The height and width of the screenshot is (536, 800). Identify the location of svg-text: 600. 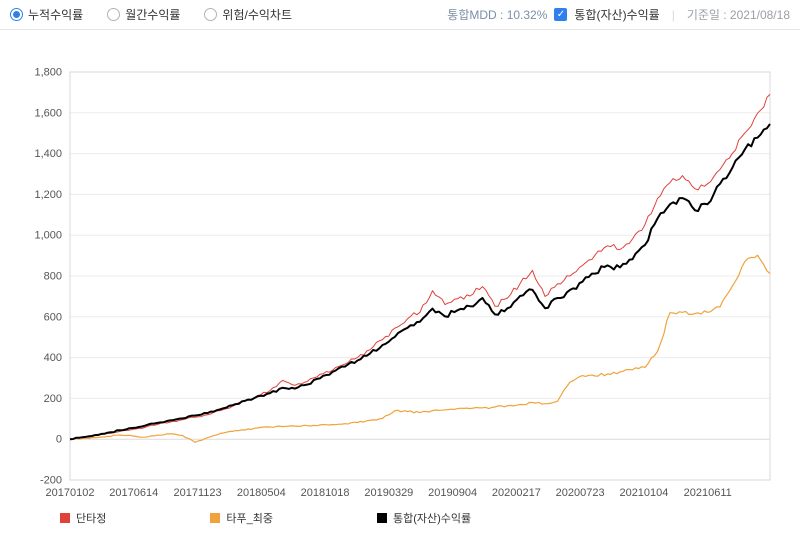
(53, 317).